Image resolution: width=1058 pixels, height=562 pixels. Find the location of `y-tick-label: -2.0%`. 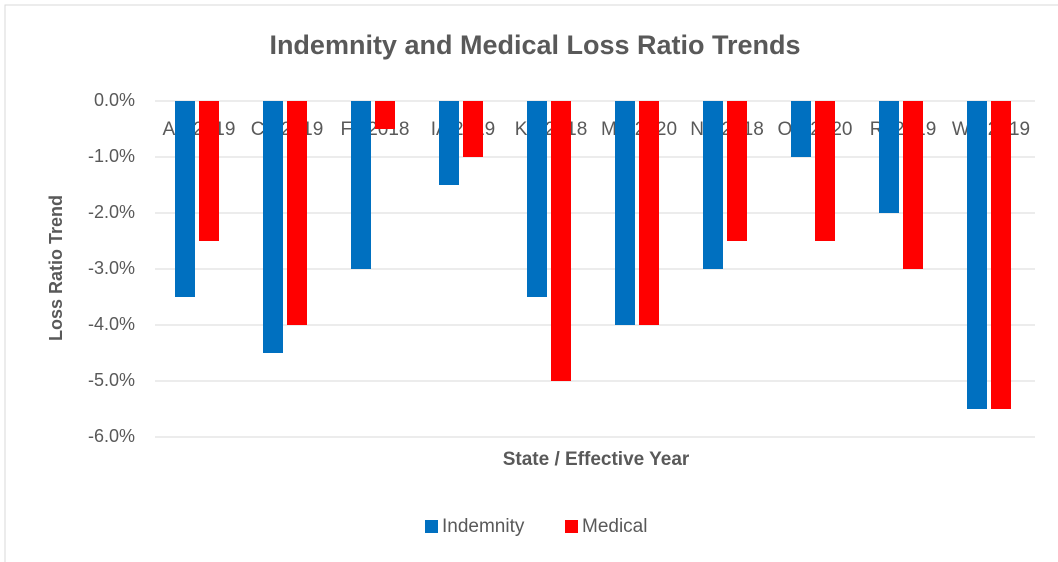

y-tick-label: -2.0% is located at coordinates (111, 212).